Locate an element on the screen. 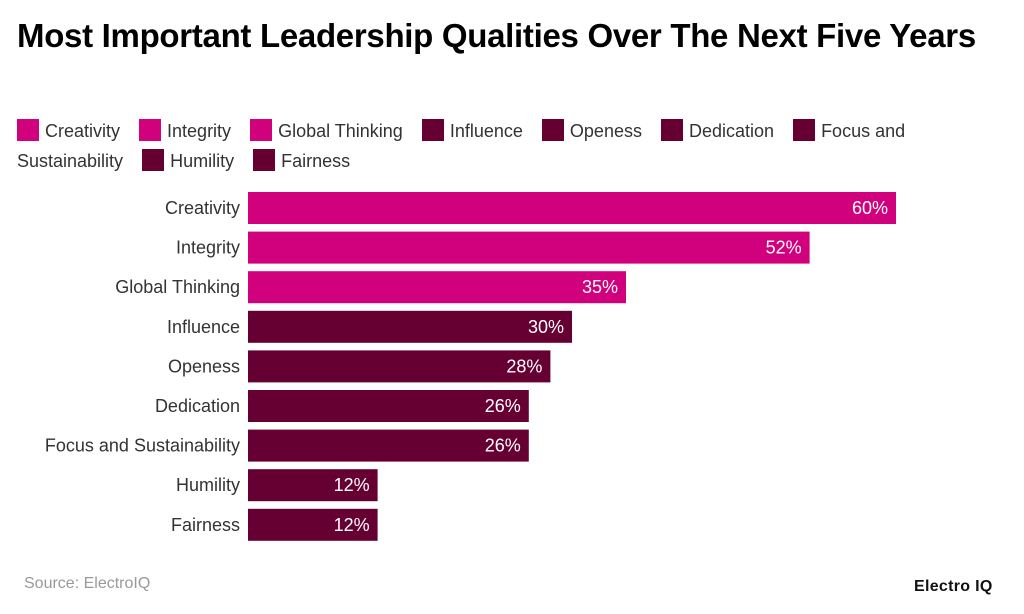 Image resolution: width=1024 pixels, height=614 pixels. legend-item: Influence is located at coordinates (472, 130).